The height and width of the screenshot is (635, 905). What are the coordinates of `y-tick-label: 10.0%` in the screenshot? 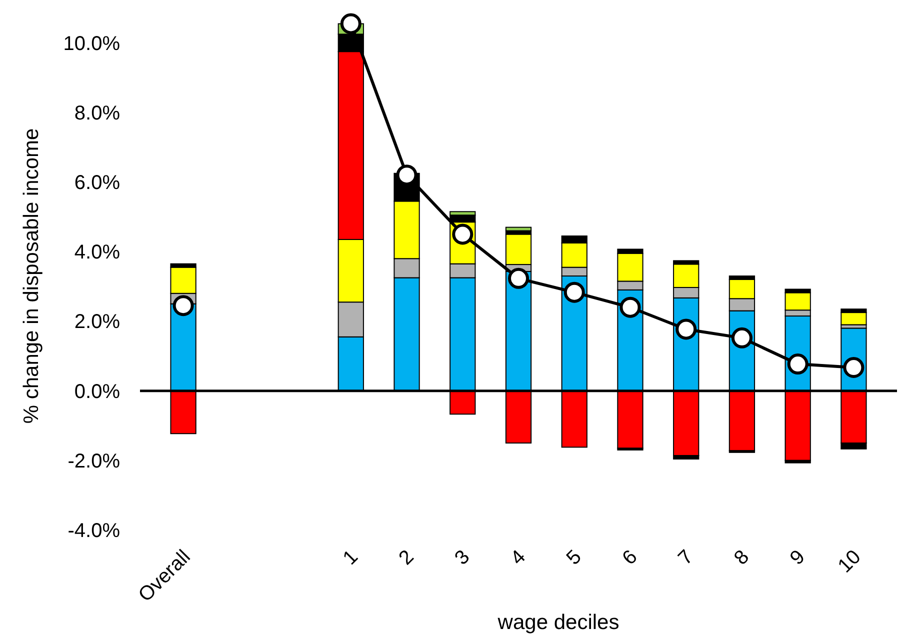 It's located at (91, 43).